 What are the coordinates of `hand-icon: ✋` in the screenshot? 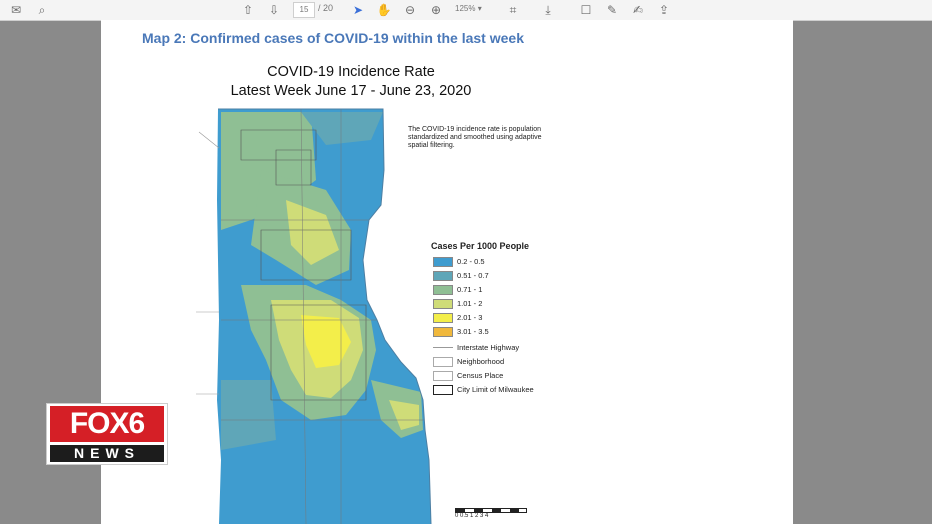 It's located at (384, 10).